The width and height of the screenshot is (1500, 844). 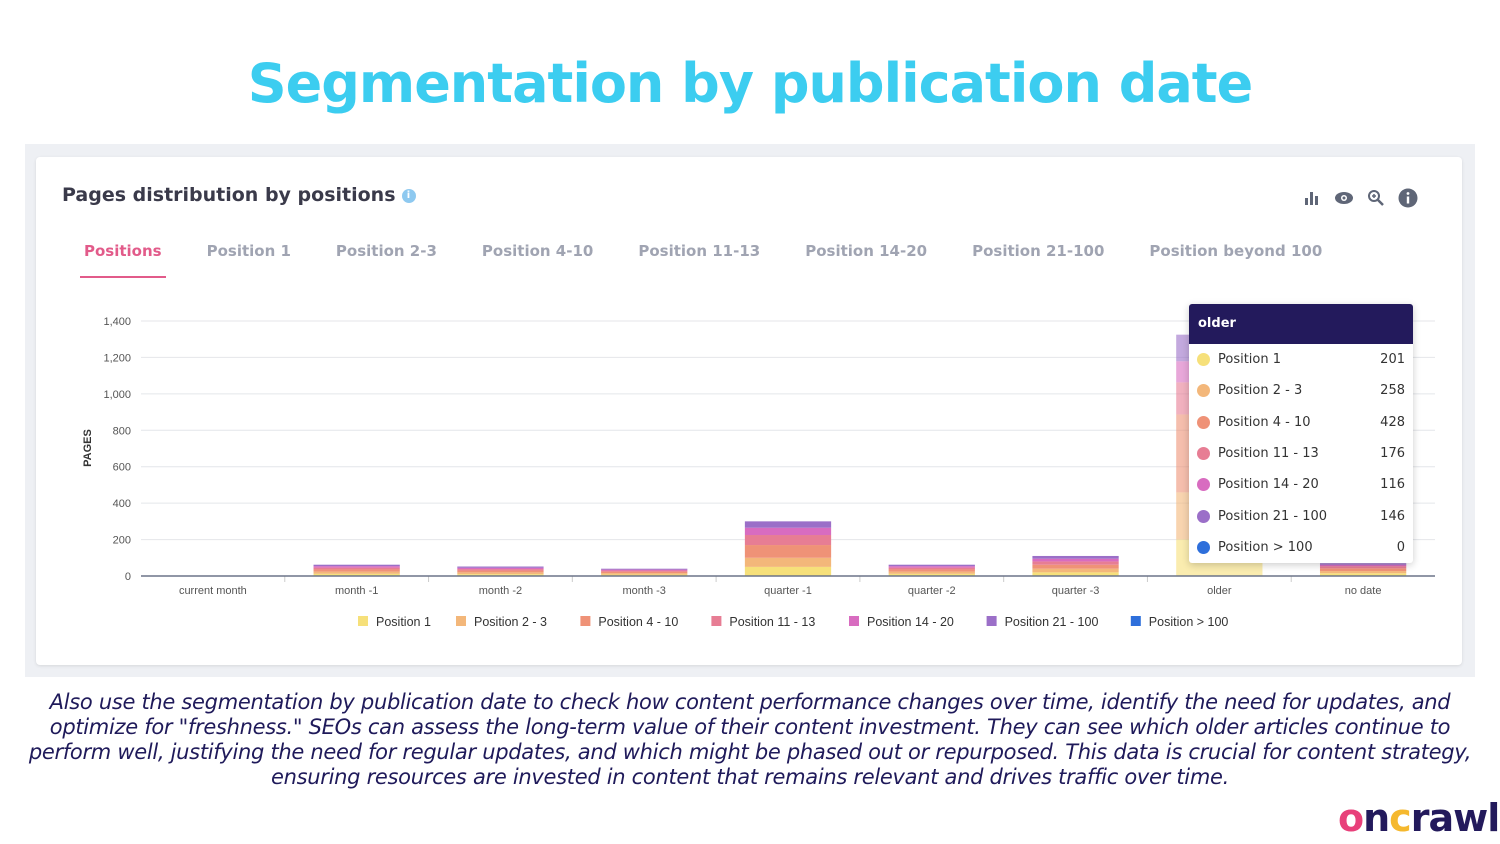 I want to click on x-tick-label: current month, so click(x=213, y=591).